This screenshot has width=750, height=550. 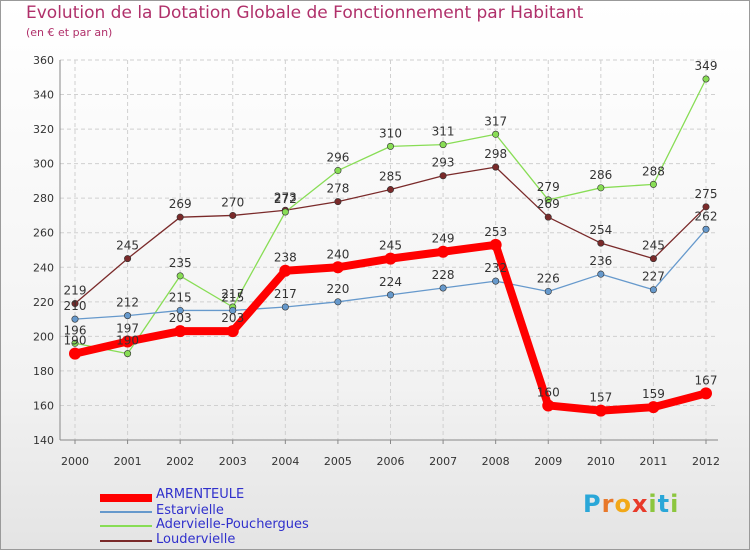 What do you see at coordinates (443, 132) in the screenshot?
I see `data-label-adervielle-pouchergues: 311` at bounding box center [443, 132].